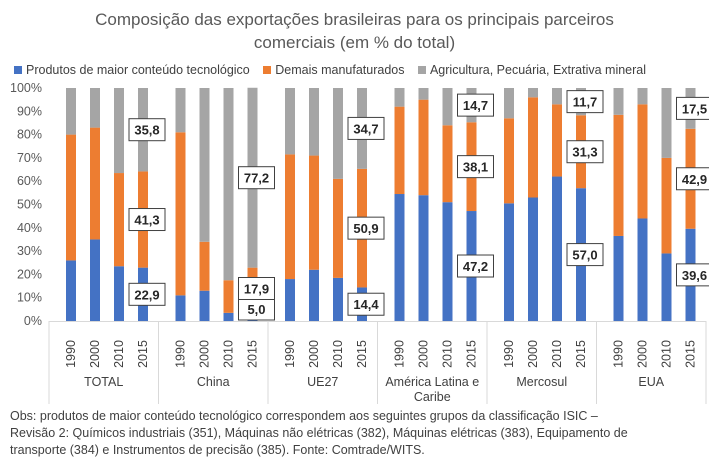 Image resolution: width=709 pixels, height=464 pixels. Describe the element at coordinates (322, 382) in the screenshot. I see `group-label-line: UE27` at that location.